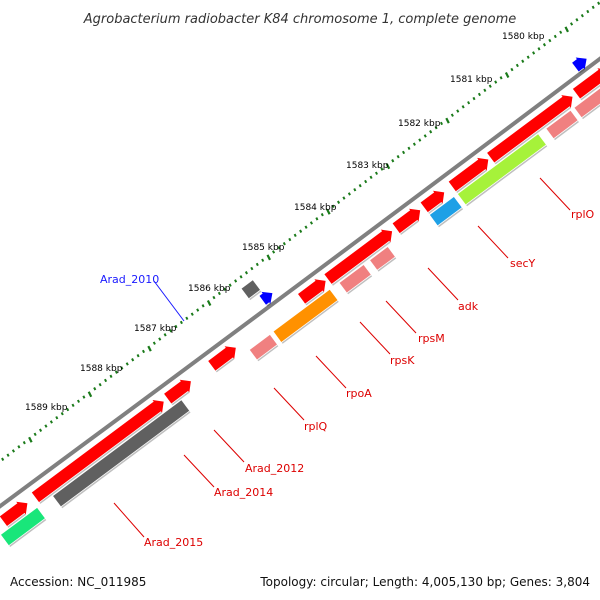  I want to click on gene-arad-2014-red-shadow, so click(101, 457).